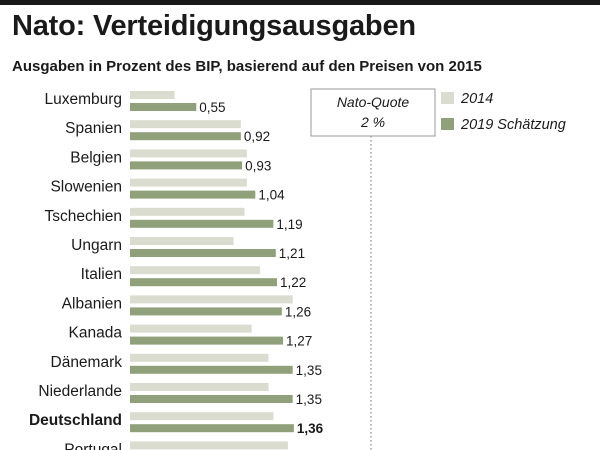 The height and width of the screenshot is (450, 600). Describe the element at coordinates (96, 157) in the screenshot. I see `category-label: Belgien` at that location.